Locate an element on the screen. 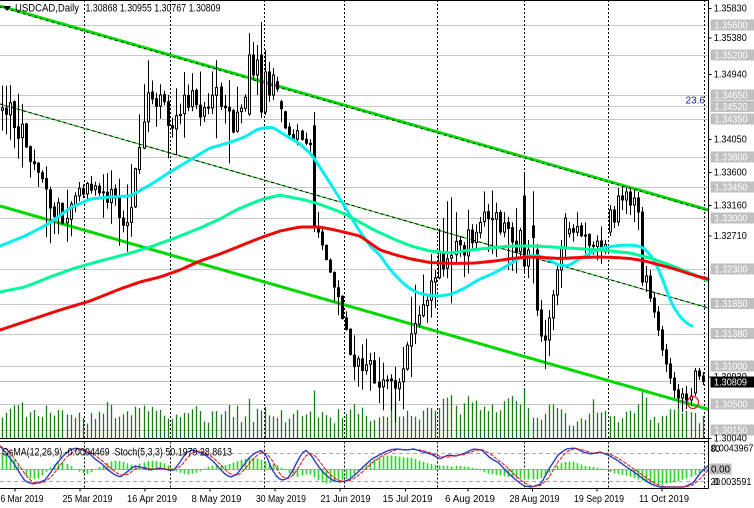 The image size is (754, 508). svg-text: 8 May 2019 is located at coordinates (217, 499).